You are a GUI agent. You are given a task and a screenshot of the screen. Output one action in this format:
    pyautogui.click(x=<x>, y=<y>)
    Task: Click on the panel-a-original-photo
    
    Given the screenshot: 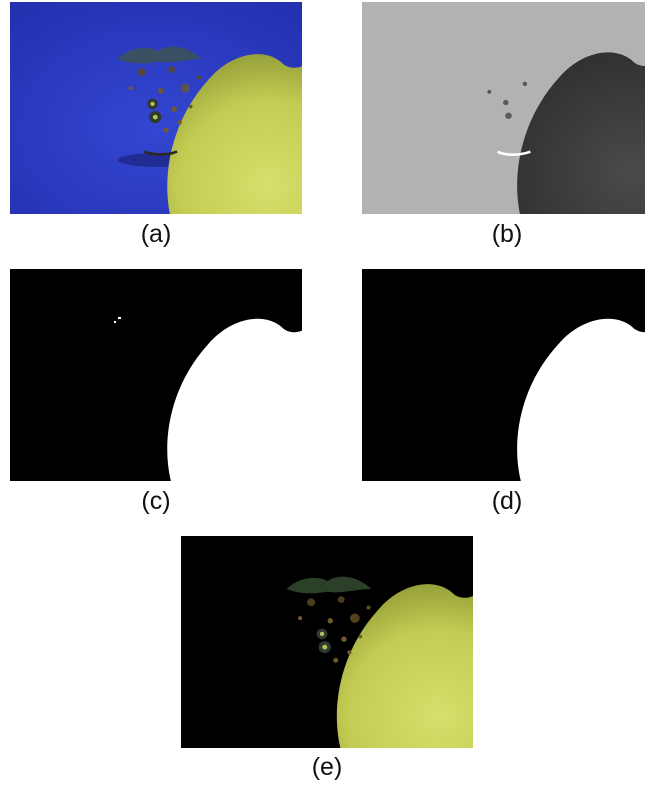 What is the action you would take?
    pyautogui.click(x=156, y=108)
    